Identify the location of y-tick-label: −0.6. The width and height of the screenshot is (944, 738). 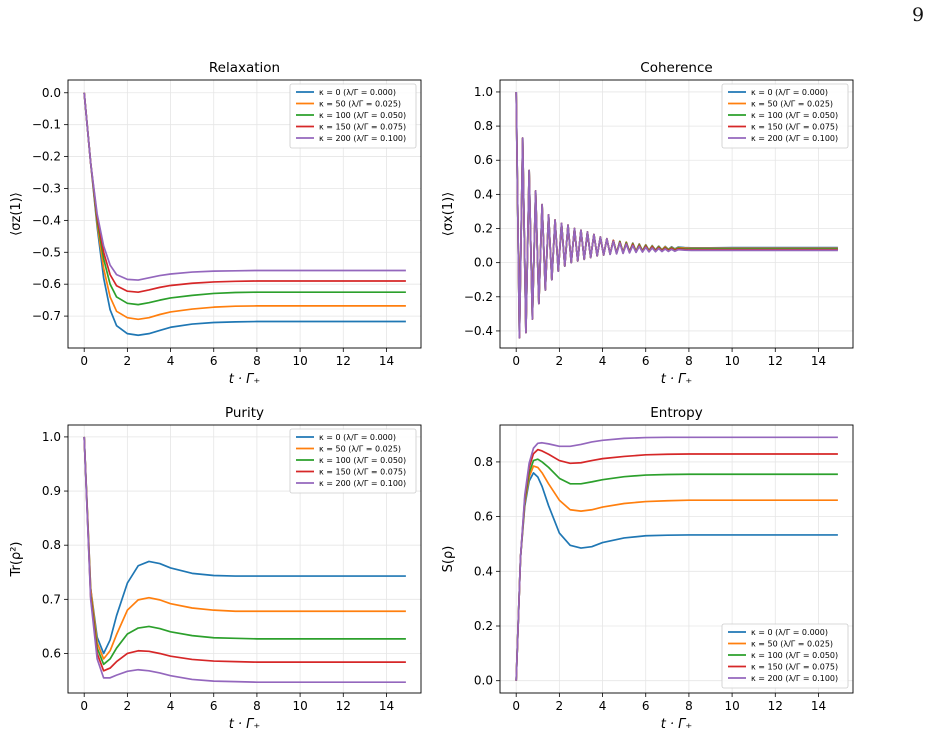
(46, 284).